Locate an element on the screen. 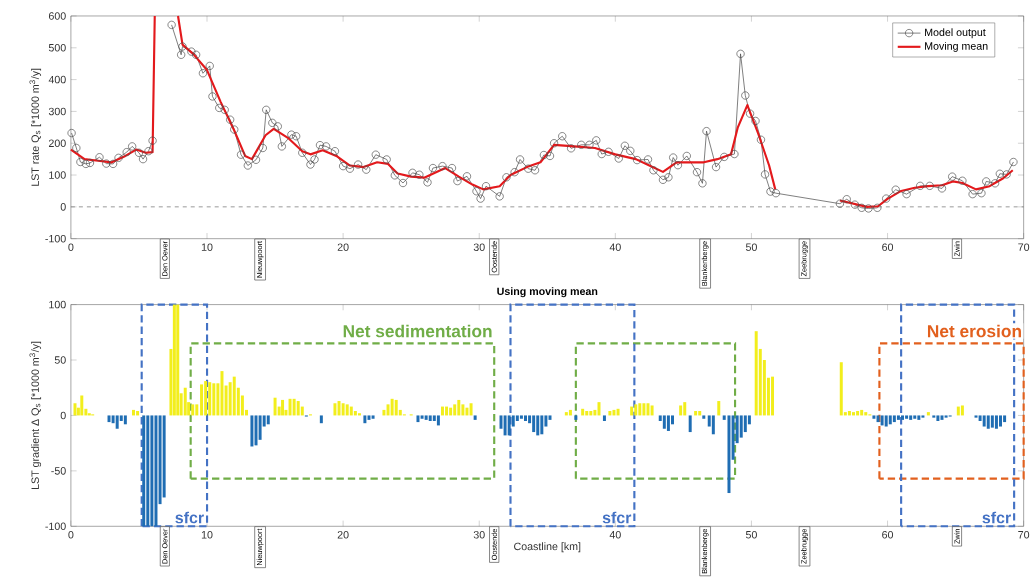 Image resolution: width=1034 pixels, height=583 pixels. annotation: sfcr is located at coordinates (996, 517).